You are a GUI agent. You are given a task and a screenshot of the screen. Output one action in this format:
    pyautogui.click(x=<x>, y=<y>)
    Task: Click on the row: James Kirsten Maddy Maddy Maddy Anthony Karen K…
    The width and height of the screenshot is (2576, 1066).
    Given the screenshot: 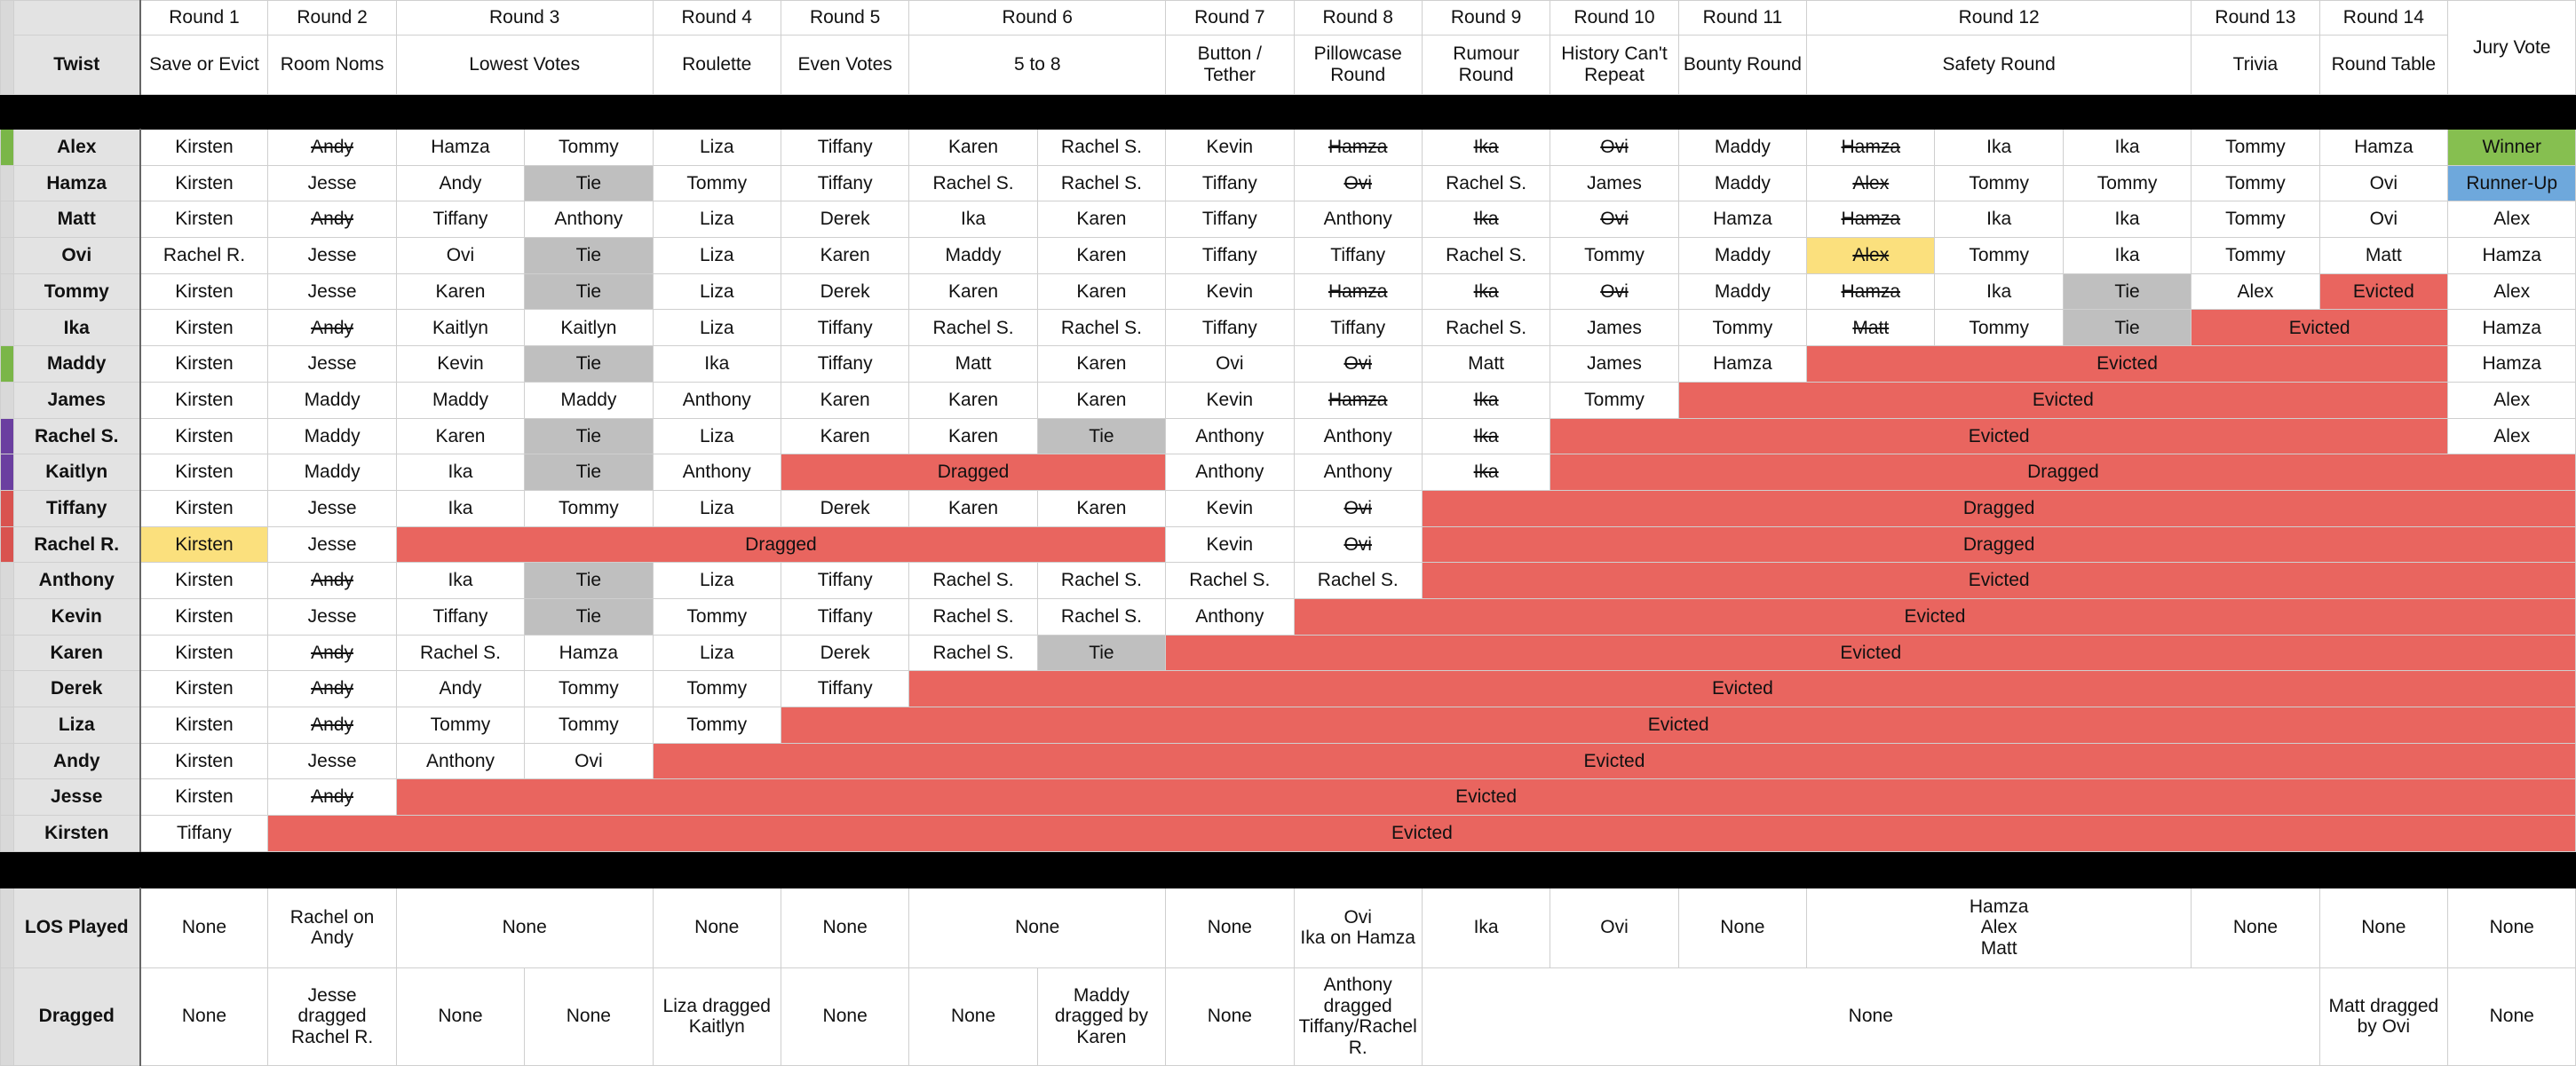 What is the action you would take?
    pyautogui.click(x=1288, y=400)
    